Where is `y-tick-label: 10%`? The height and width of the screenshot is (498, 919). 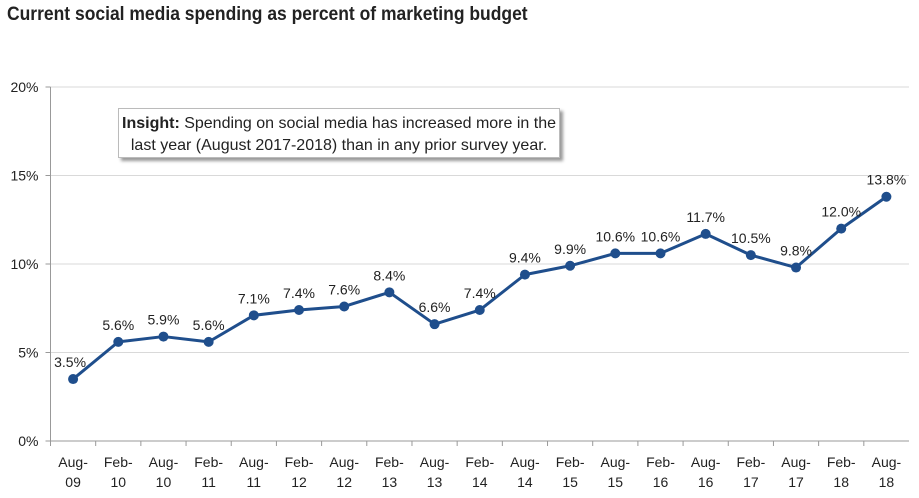 y-tick-label: 10% is located at coordinates (24, 264).